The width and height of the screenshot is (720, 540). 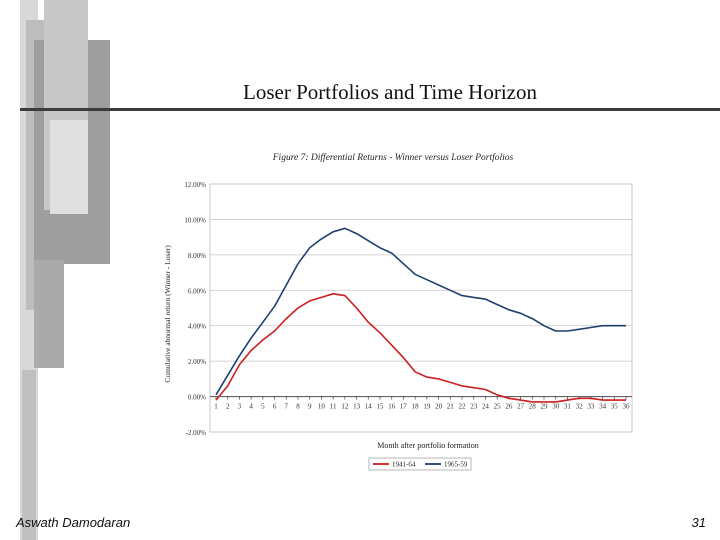 What do you see at coordinates (197, 327) in the screenshot?
I see `y-tick-label: 4.00%` at bounding box center [197, 327].